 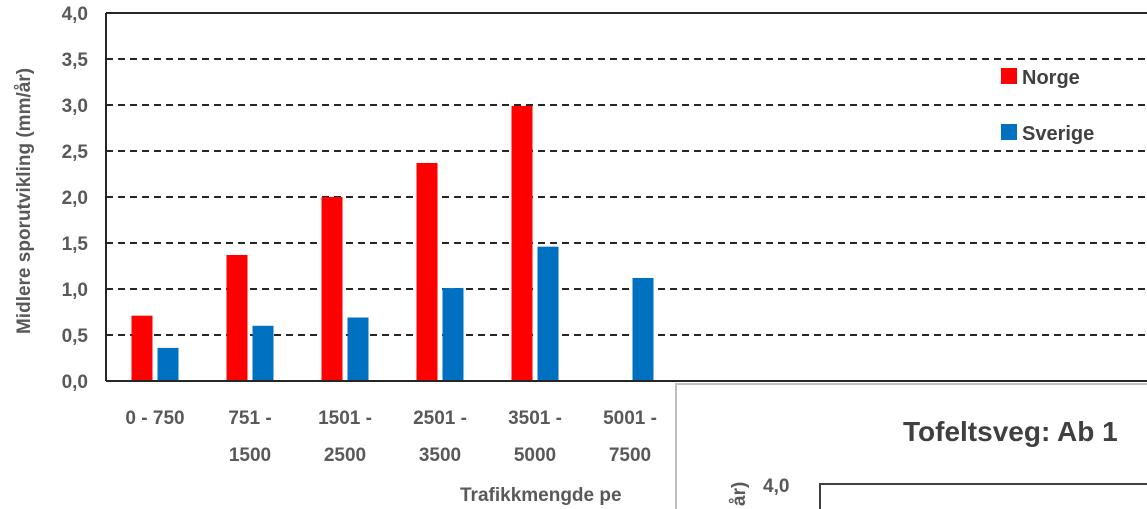 What do you see at coordinates (249, 418) in the screenshot?
I see `x-tick-label: 751 -` at bounding box center [249, 418].